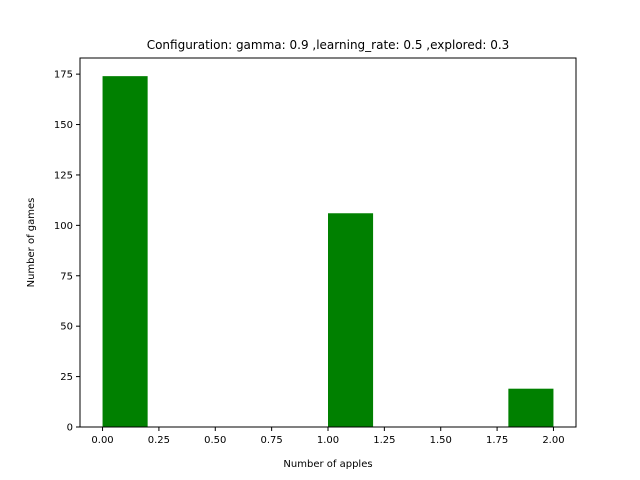 This screenshot has width=640, height=480. What do you see at coordinates (327, 464) in the screenshot?
I see `x-axis-label: Number of apples` at bounding box center [327, 464].